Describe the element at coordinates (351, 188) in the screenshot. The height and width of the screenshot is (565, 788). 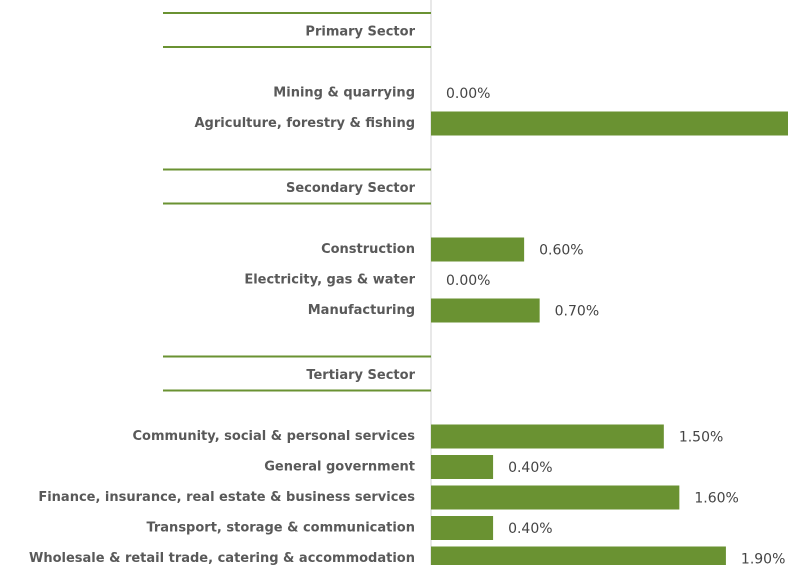
I see `group-header: Secondary Sector` at that location.